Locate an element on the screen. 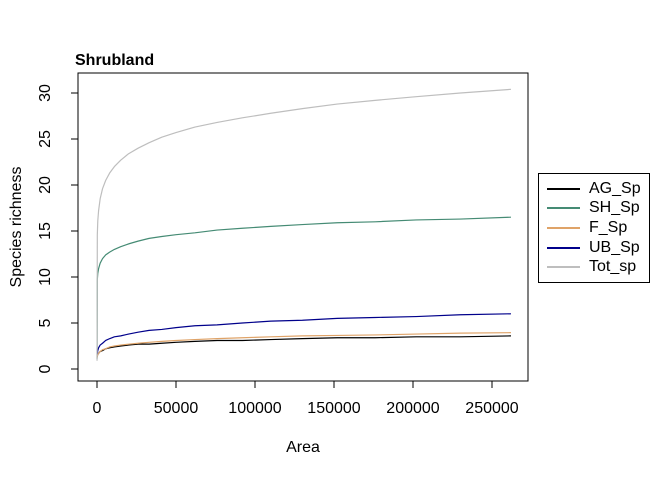  legend-label: SH_Sp is located at coordinates (614, 208).